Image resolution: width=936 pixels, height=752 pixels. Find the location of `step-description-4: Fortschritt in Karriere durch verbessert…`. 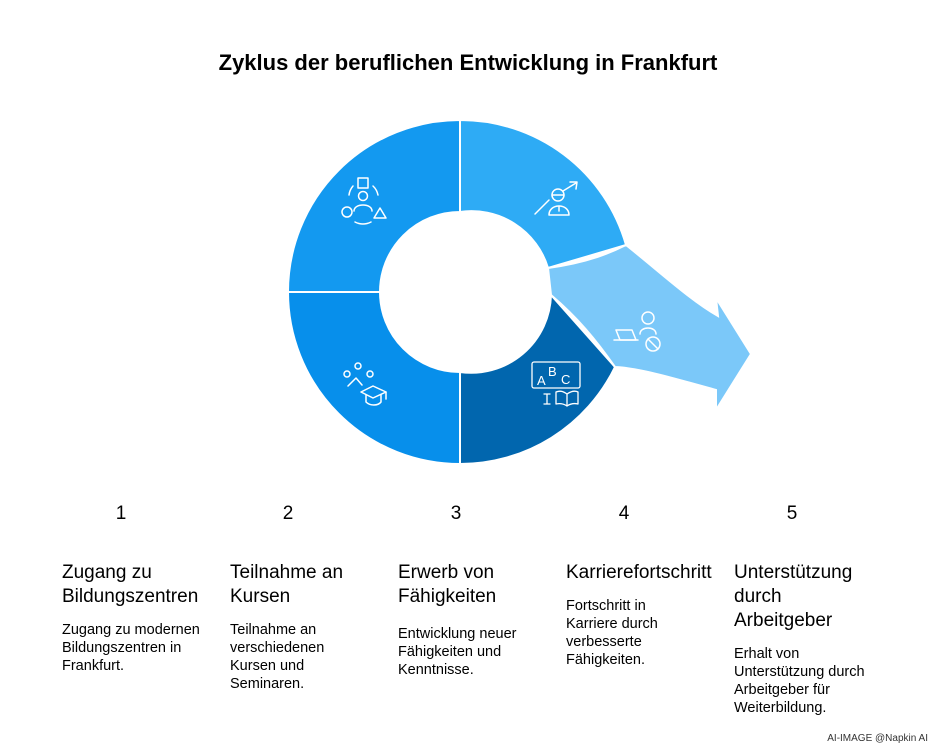

step-description-4: Fortschritt in Karriere durch verbessert… is located at coordinates (612, 633).